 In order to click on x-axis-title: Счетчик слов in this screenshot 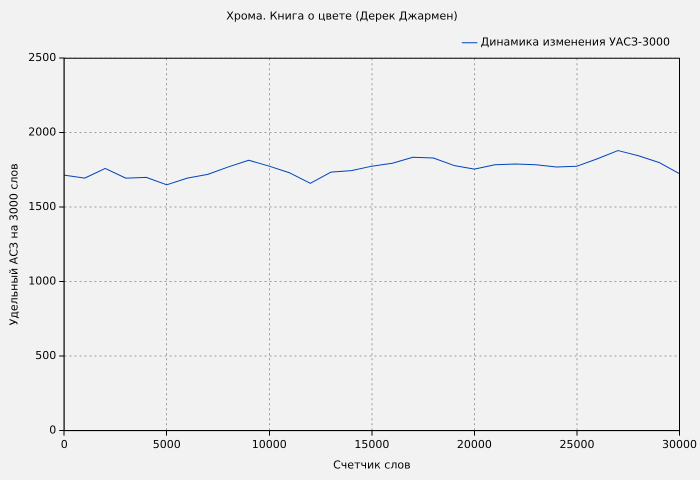, I will do `click(372, 465)`.